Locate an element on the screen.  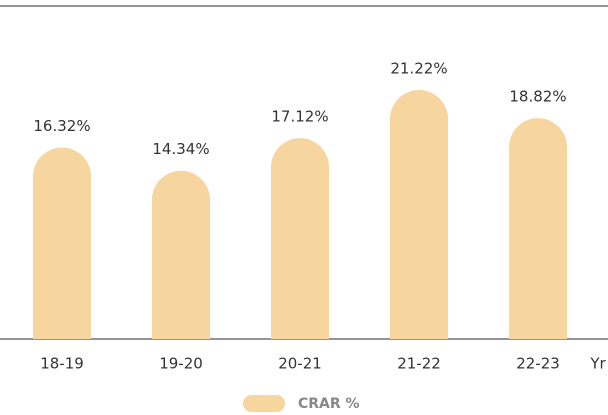
x-tick-label: 19-20 is located at coordinates (181, 364).